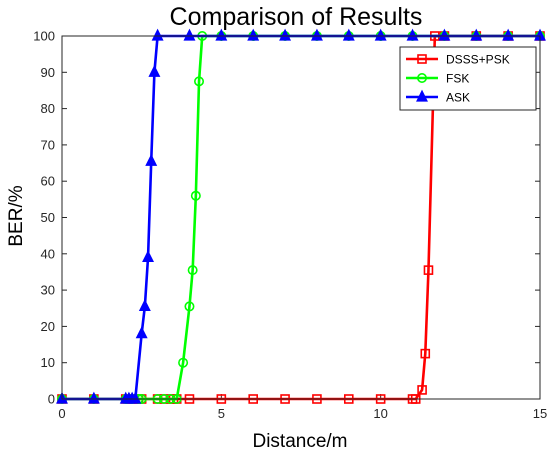  Describe the element at coordinates (16, 215) in the screenshot. I see `y-axis-label: BER/%` at that location.